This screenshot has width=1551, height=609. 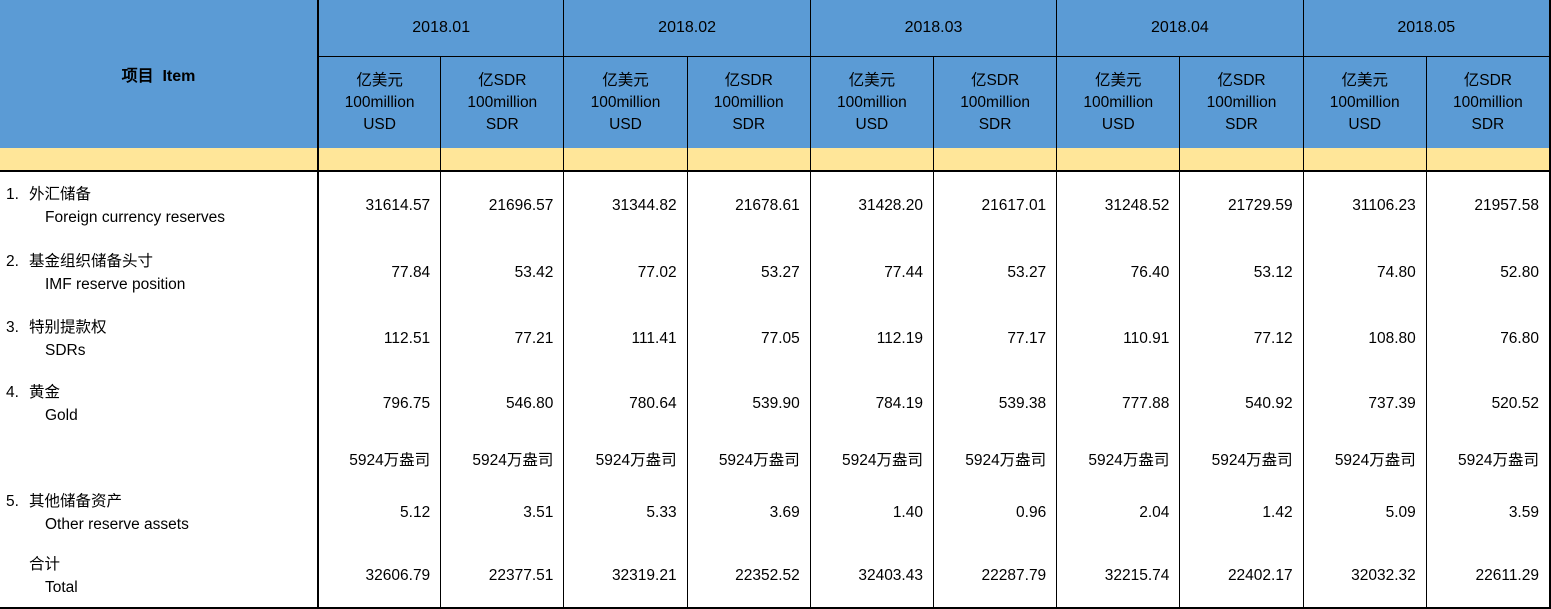 I want to click on value-cell: 3.59, so click(x=1487, y=513).